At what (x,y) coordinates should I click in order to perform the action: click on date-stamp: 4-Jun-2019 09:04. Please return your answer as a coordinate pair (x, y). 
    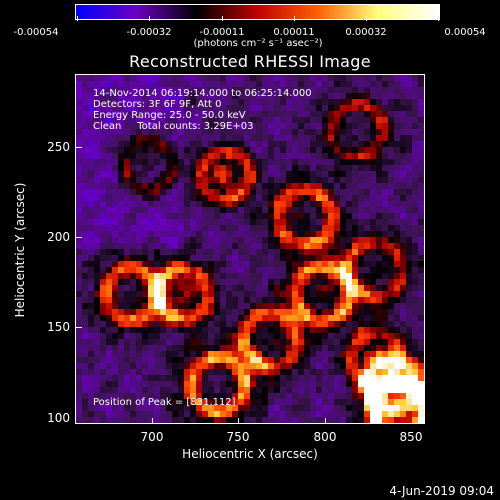
    Looking at the image, I should click on (441, 491).